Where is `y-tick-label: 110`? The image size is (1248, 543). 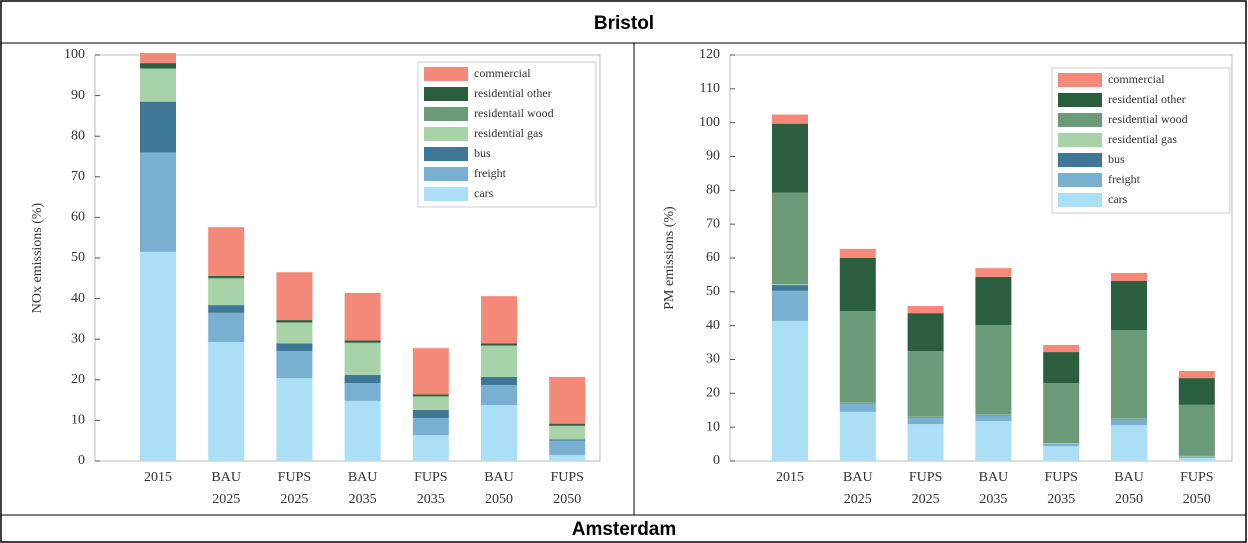 y-tick-label: 110 is located at coordinates (710, 88).